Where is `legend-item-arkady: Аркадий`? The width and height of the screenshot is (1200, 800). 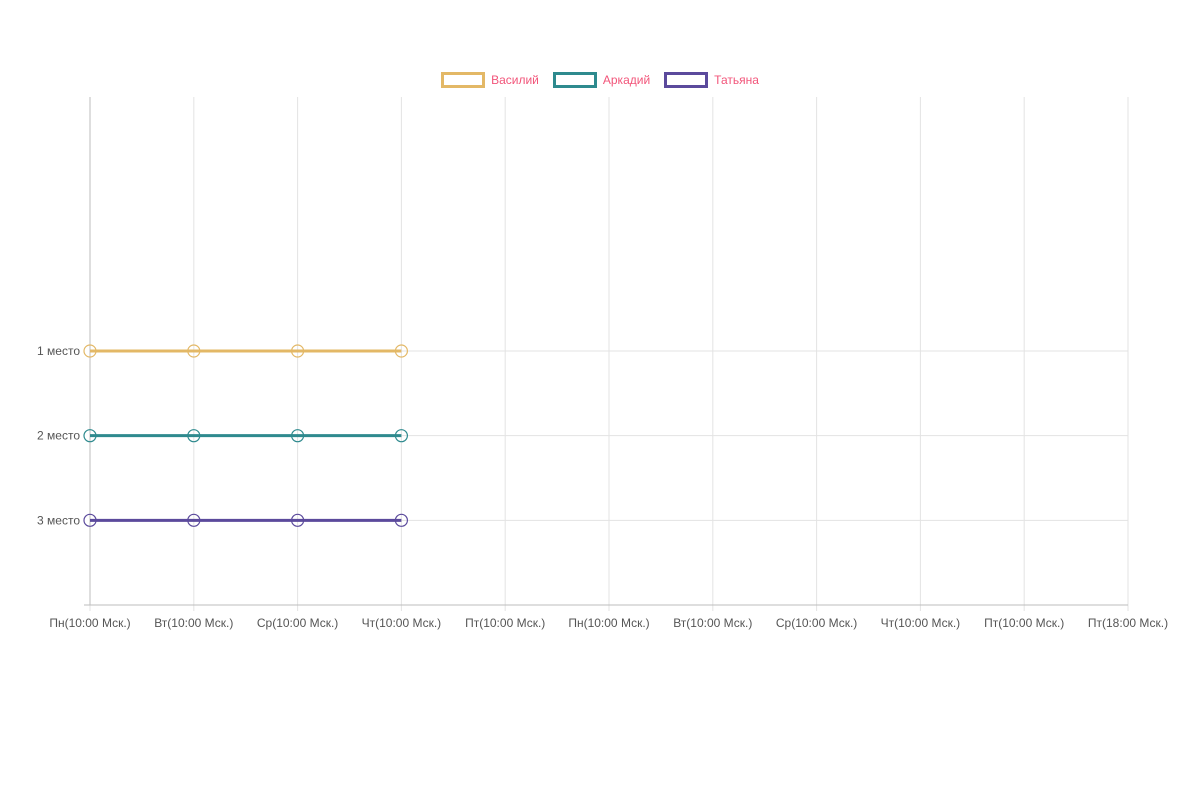 legend-item-arkady: Аркадий is located at coordinates (601, 80).